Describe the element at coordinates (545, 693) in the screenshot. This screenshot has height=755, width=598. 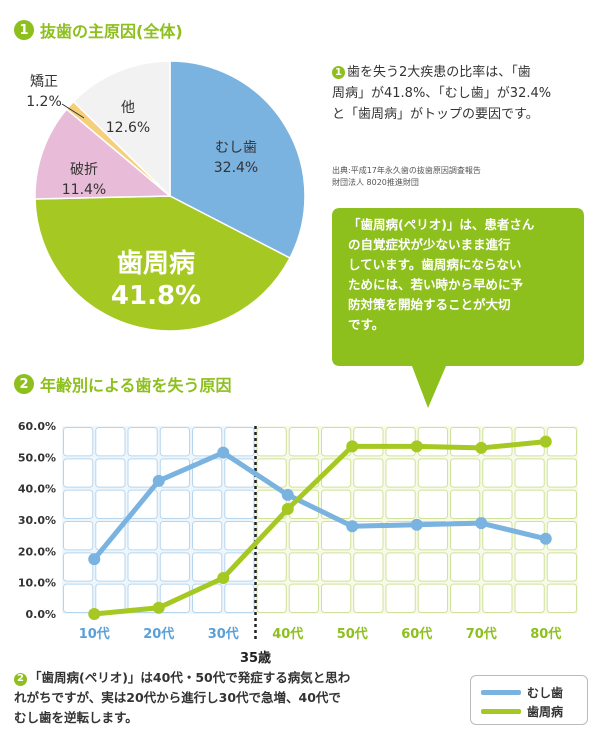
I see `legend-label-caries: むし歯` at that location.